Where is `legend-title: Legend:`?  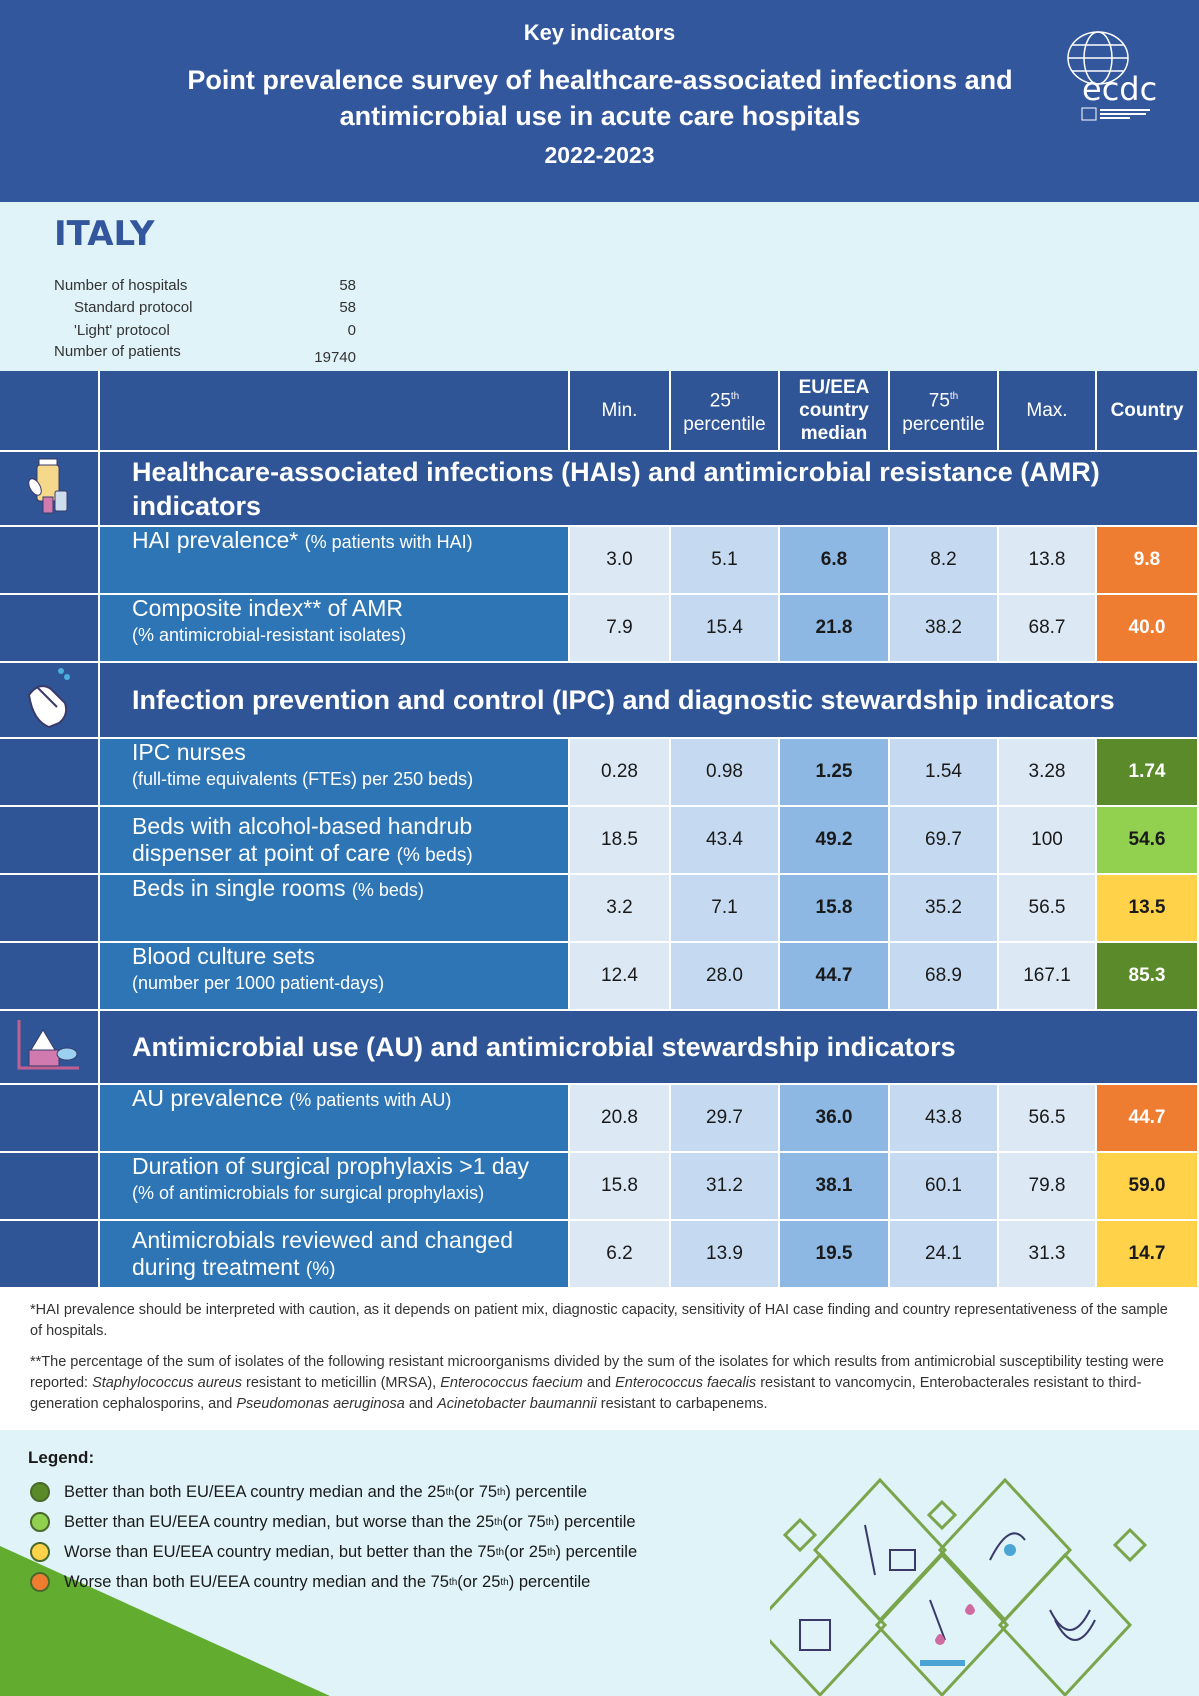
legend-title: Legend: is located at coordinates (61, 1457).